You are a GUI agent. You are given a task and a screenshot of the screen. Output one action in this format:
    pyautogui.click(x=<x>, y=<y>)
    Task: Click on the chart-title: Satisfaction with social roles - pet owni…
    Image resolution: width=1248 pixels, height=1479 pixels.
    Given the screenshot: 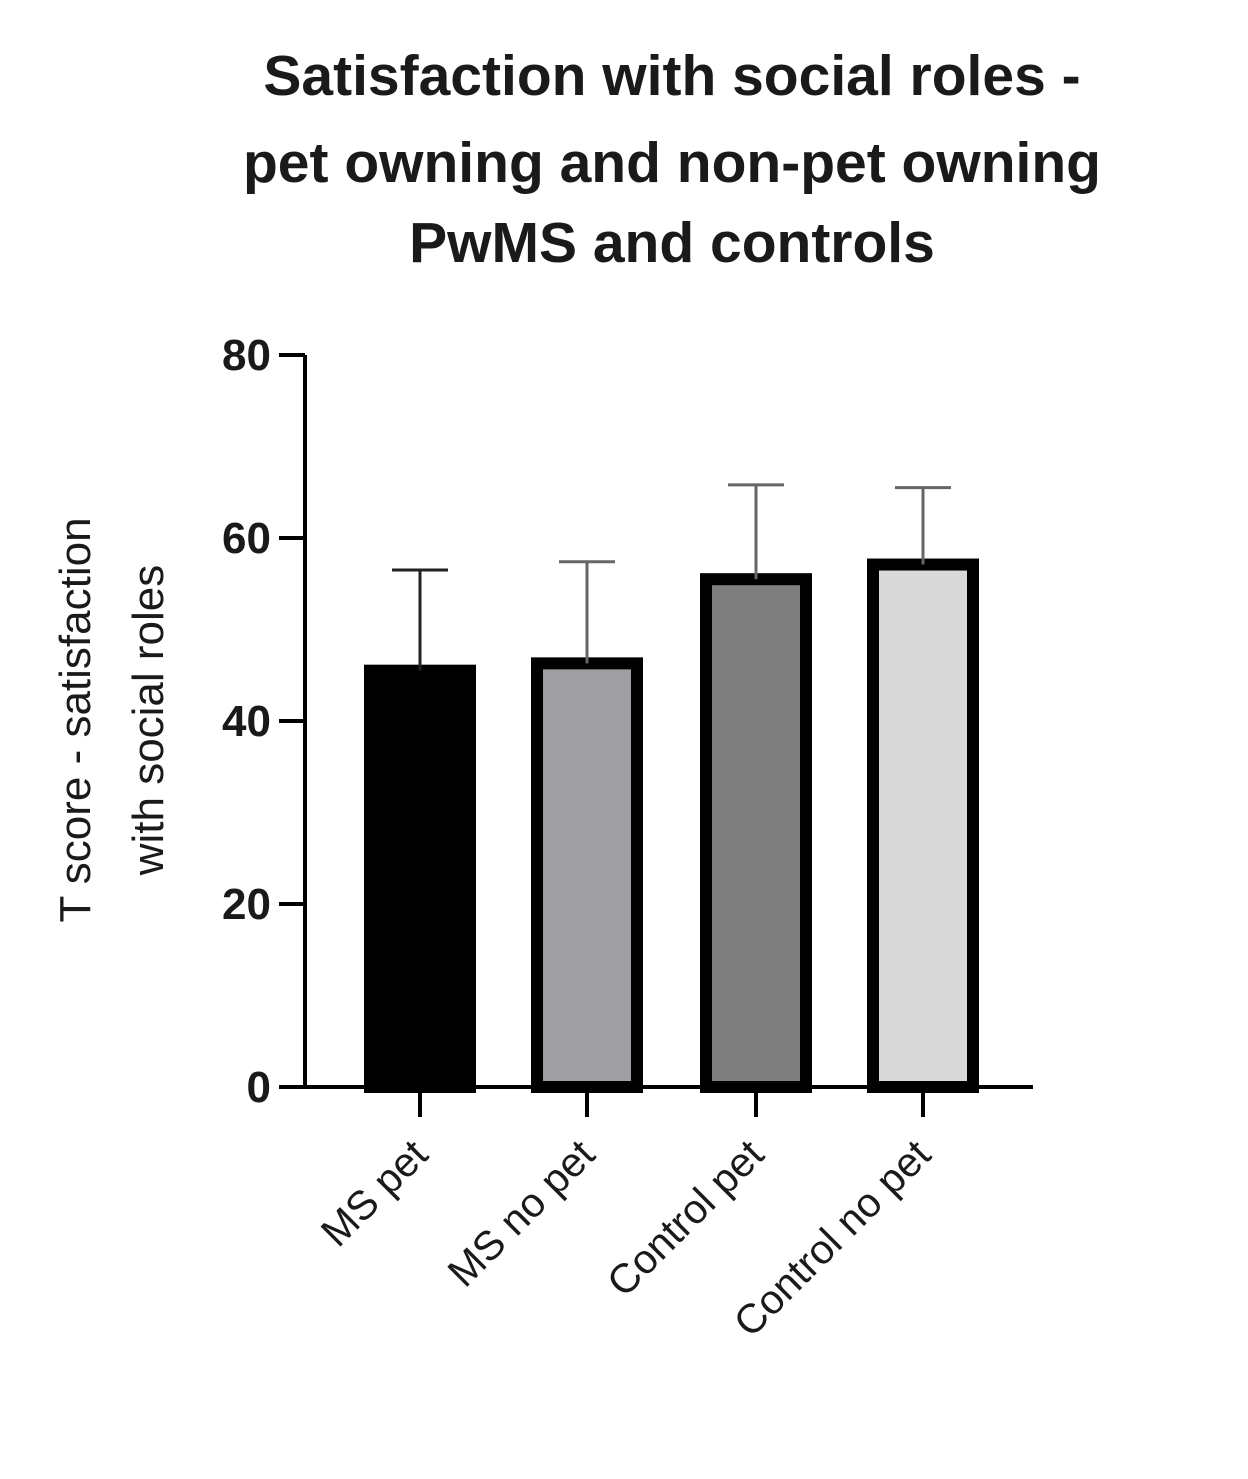 What is the action you would take?
    pyautogui.click(x=672, y=159)
    